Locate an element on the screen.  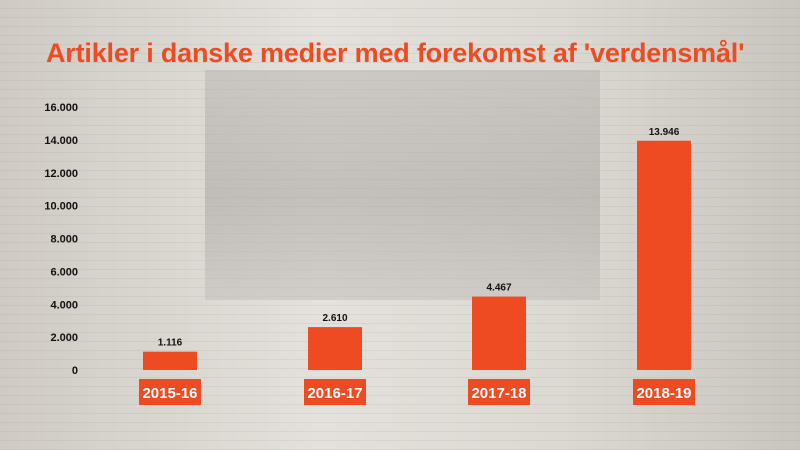
category-label-text: 2015-16 is located at coordinates (169, 393).